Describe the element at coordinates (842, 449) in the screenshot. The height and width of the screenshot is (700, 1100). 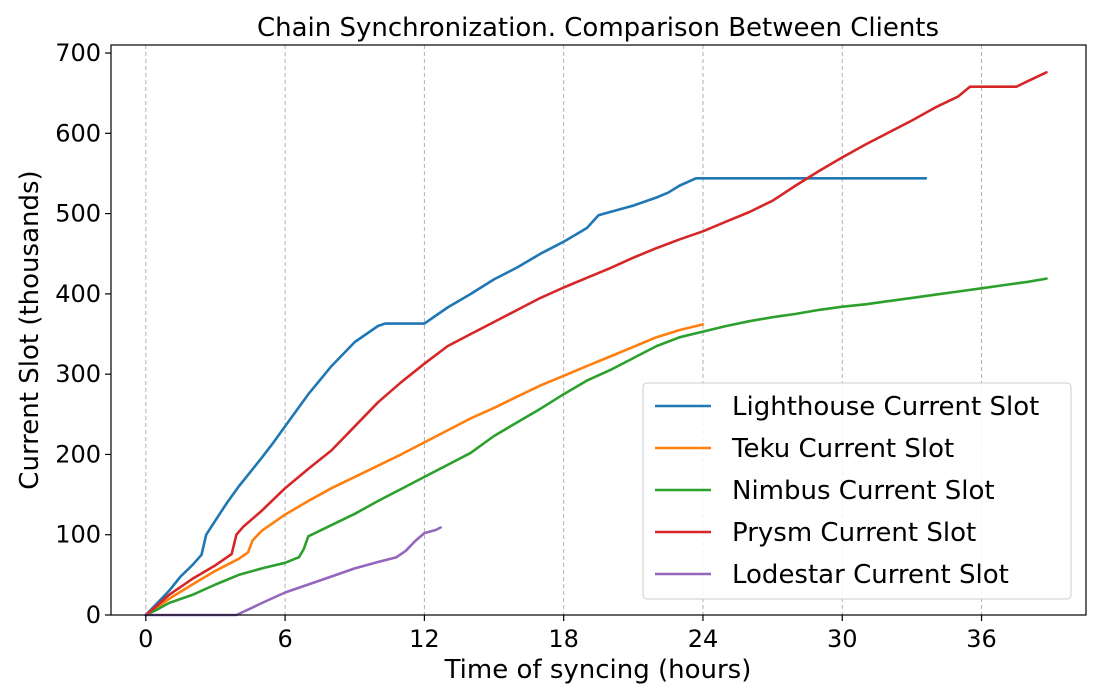
I see `legend-label-1: Teku Current Slot` at that location.